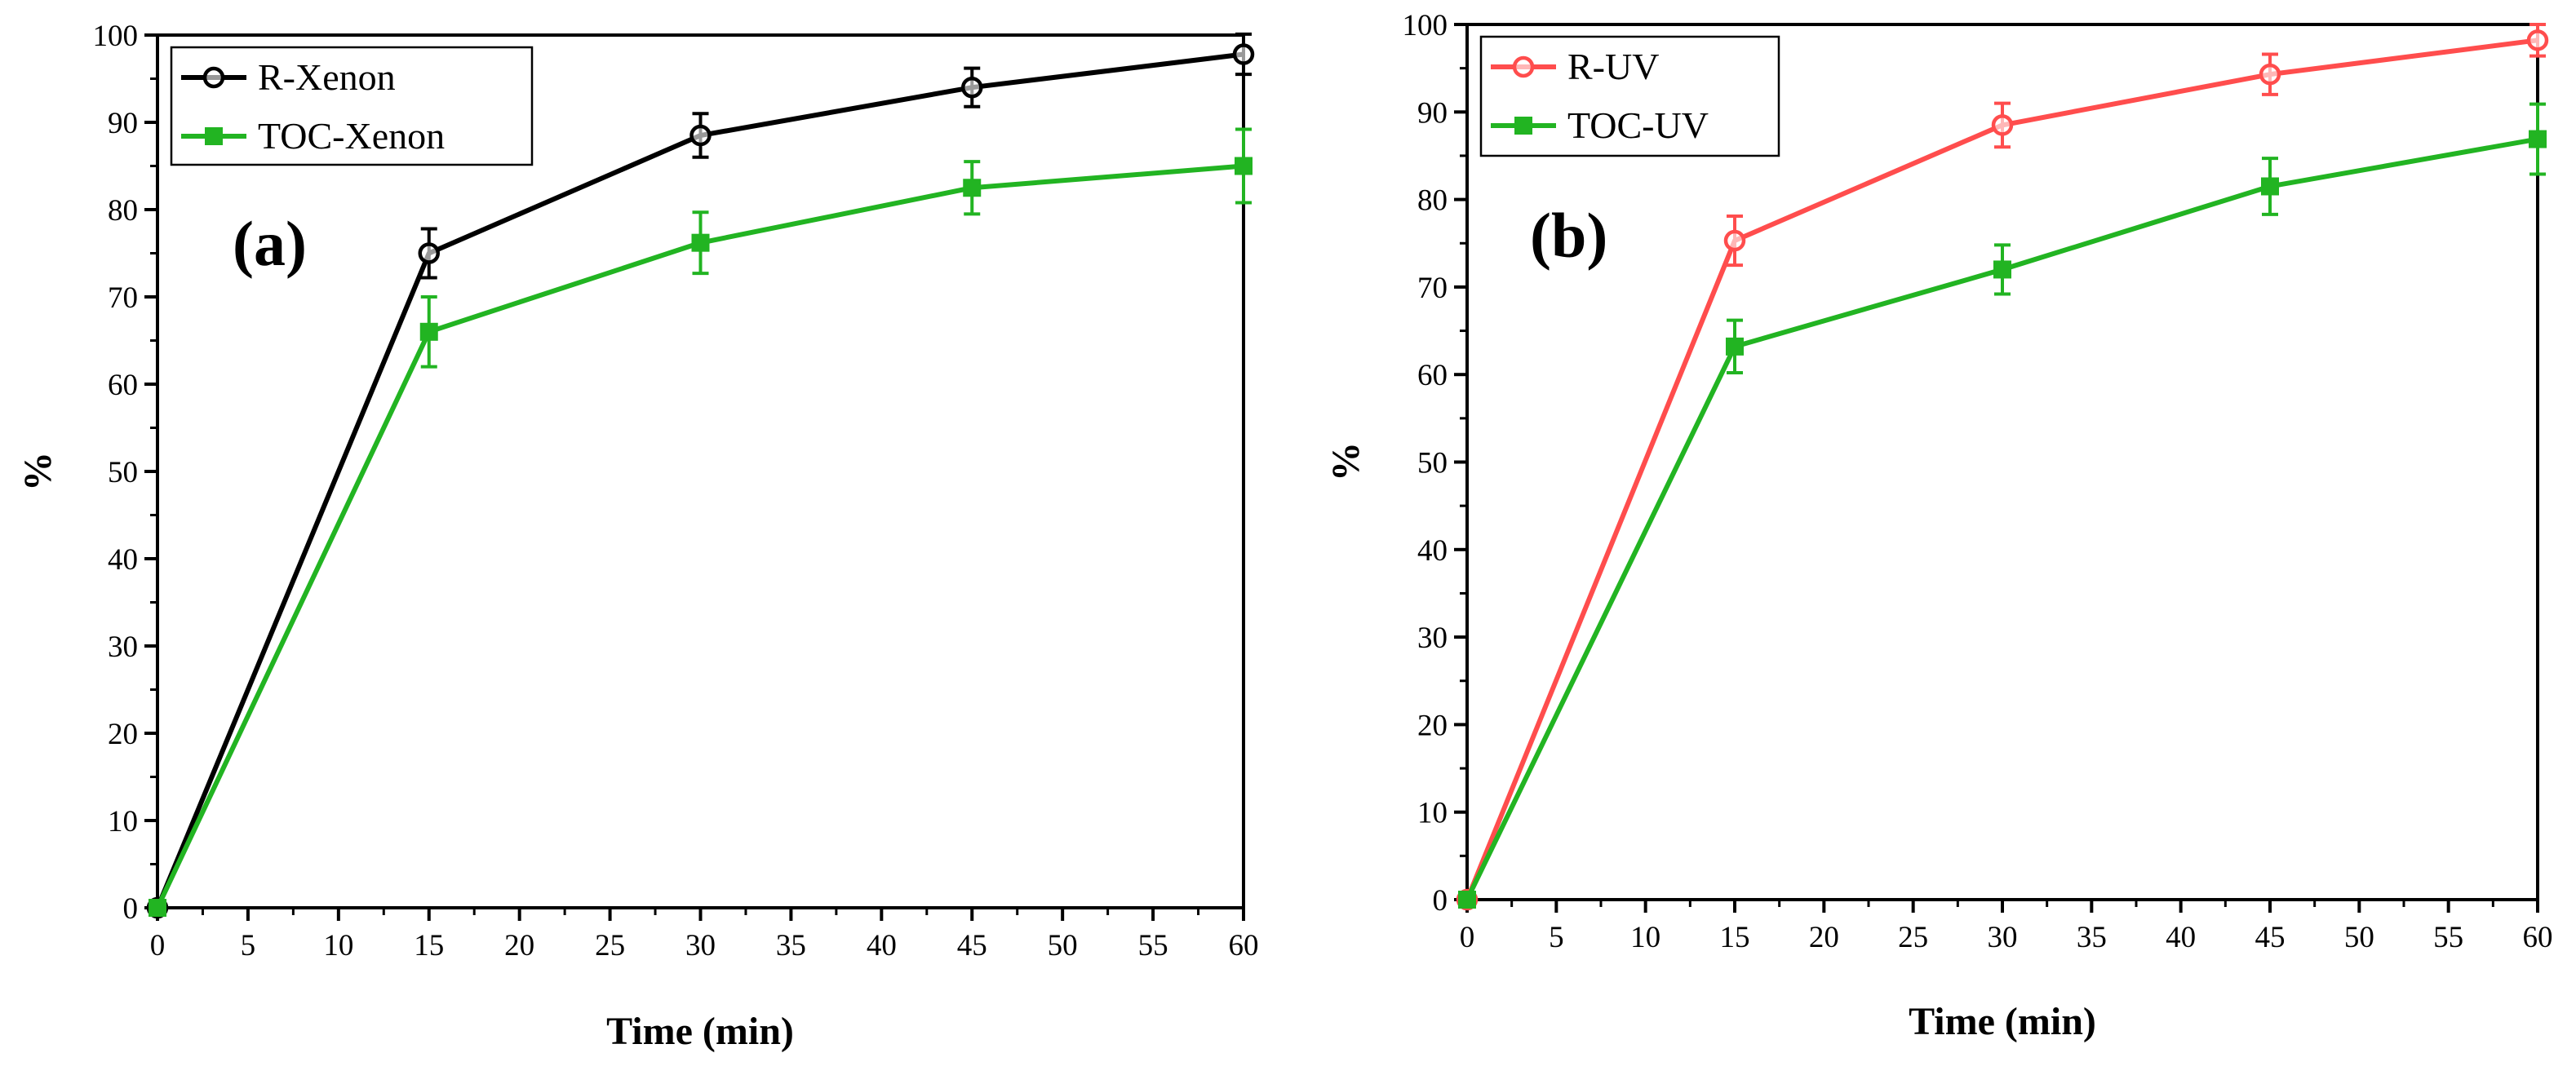 The height and width of the screenshot is (1075, 2576). Describe the element at coordinates (1638, 125) in the screenshot. I see `legend-label: TOC-UV` at that location.